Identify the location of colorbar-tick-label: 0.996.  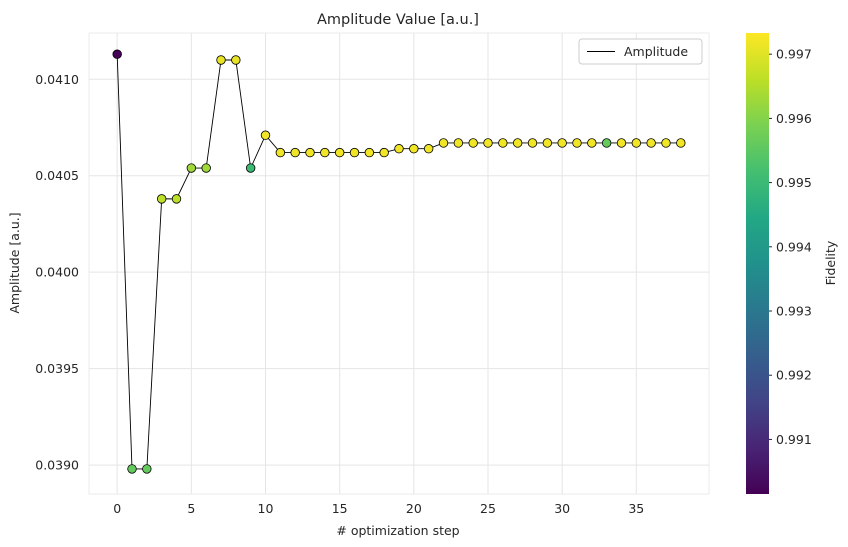
(794, 118).